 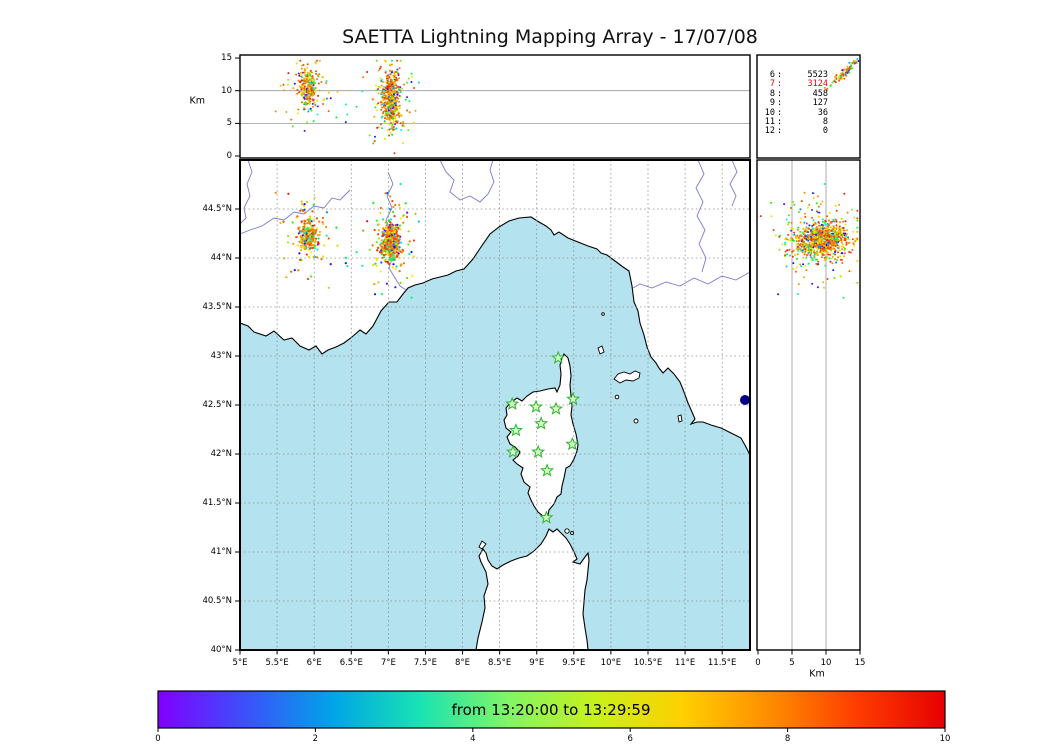 What do you see at coordinates (217, 307) in the screenshot?
I see `lat-tick-label: 43.5°N` at bounding box center [217, 307].